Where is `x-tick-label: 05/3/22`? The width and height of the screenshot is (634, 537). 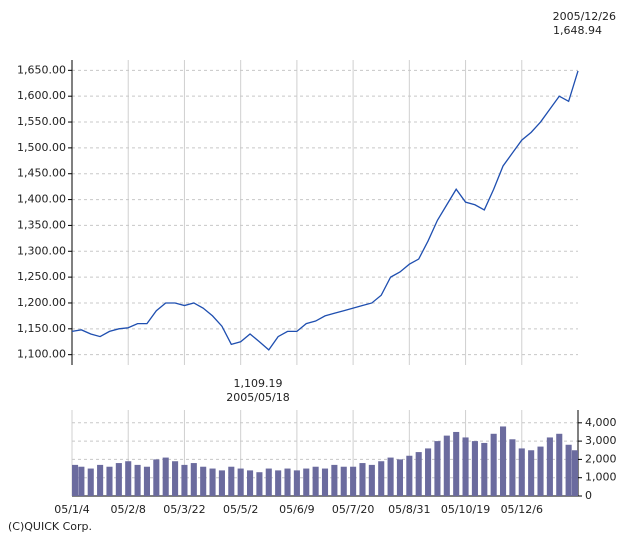
x-tick-label: 05/3/22 is located at coordinates (184, 509).